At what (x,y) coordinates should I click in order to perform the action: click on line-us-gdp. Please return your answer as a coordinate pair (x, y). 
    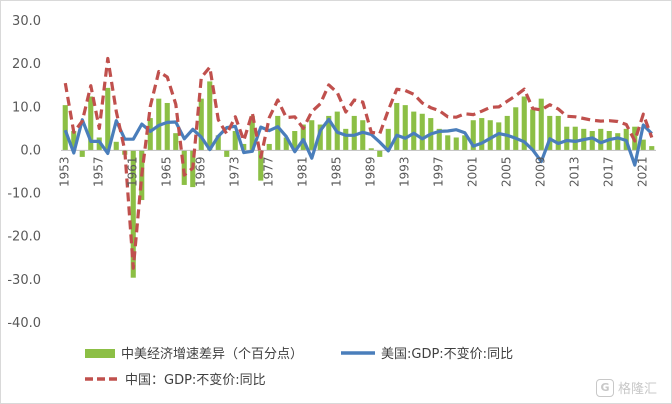
    Looking at the image, I should click on (358, 142).